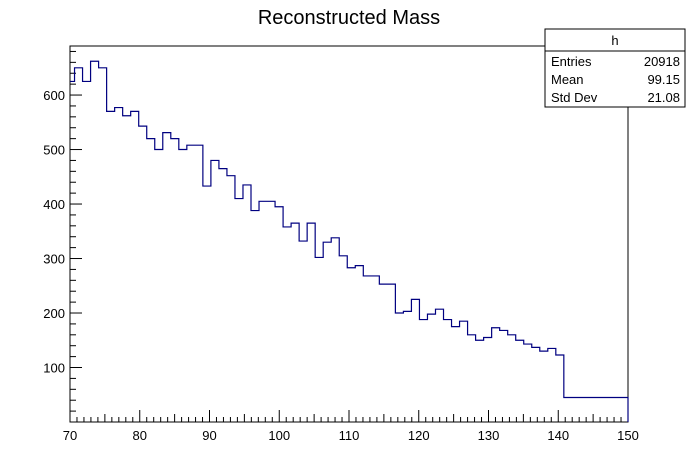 The width and height of the screenshot is (698, 474). What do you see at coordinates (62, 231) in the screenshot?
I see `y-axis: 100 200 300 400 500 600` at bounding box center [62, 231].